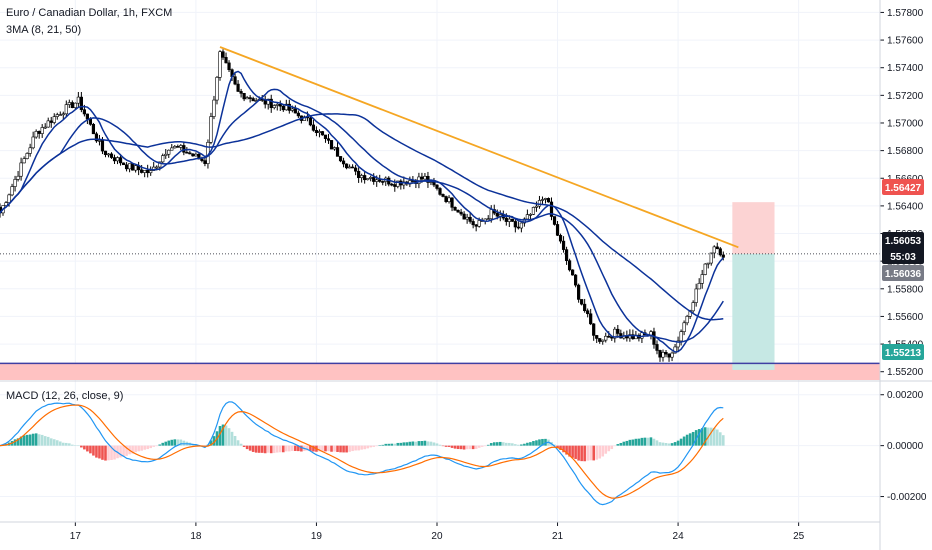 This screenshot has width=932, height=550. I want to click on signal-line, so click(362, 451).